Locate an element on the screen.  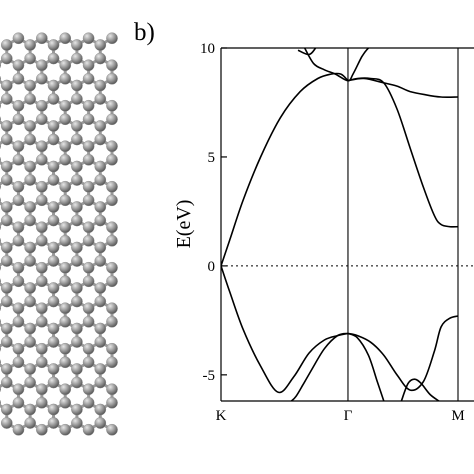
y-tick-label: 0 is located at coordinates (212, 267).